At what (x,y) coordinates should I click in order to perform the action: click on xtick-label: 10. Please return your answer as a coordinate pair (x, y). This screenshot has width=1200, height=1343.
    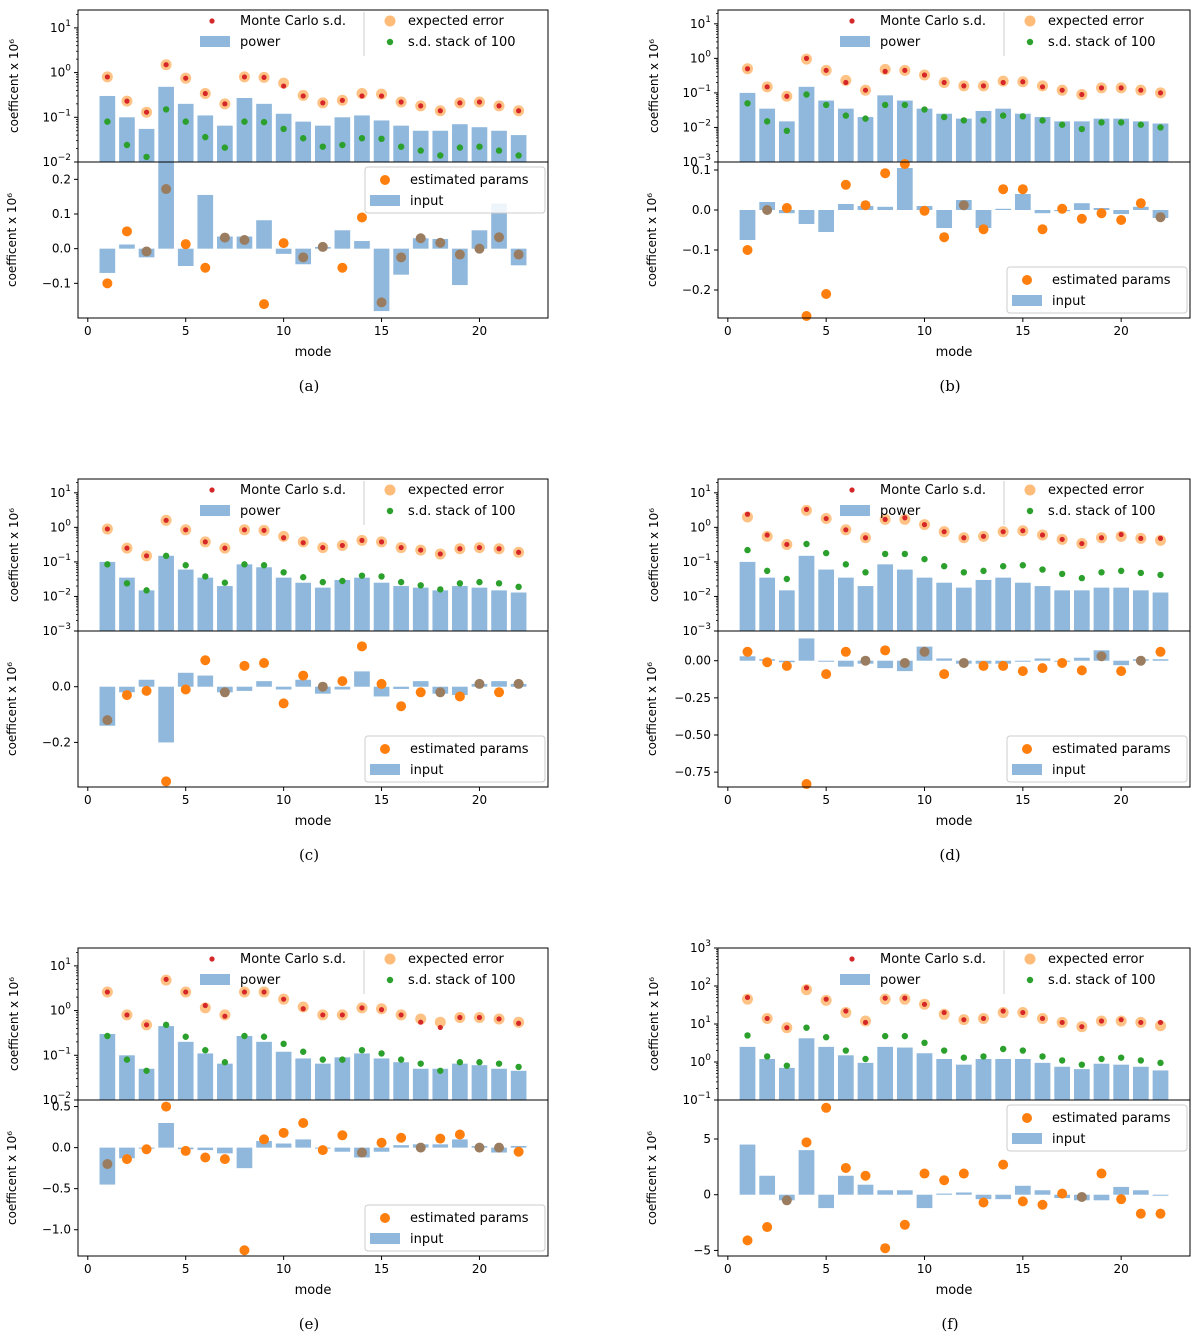
    Looking at the image, I should click on (283, 331).